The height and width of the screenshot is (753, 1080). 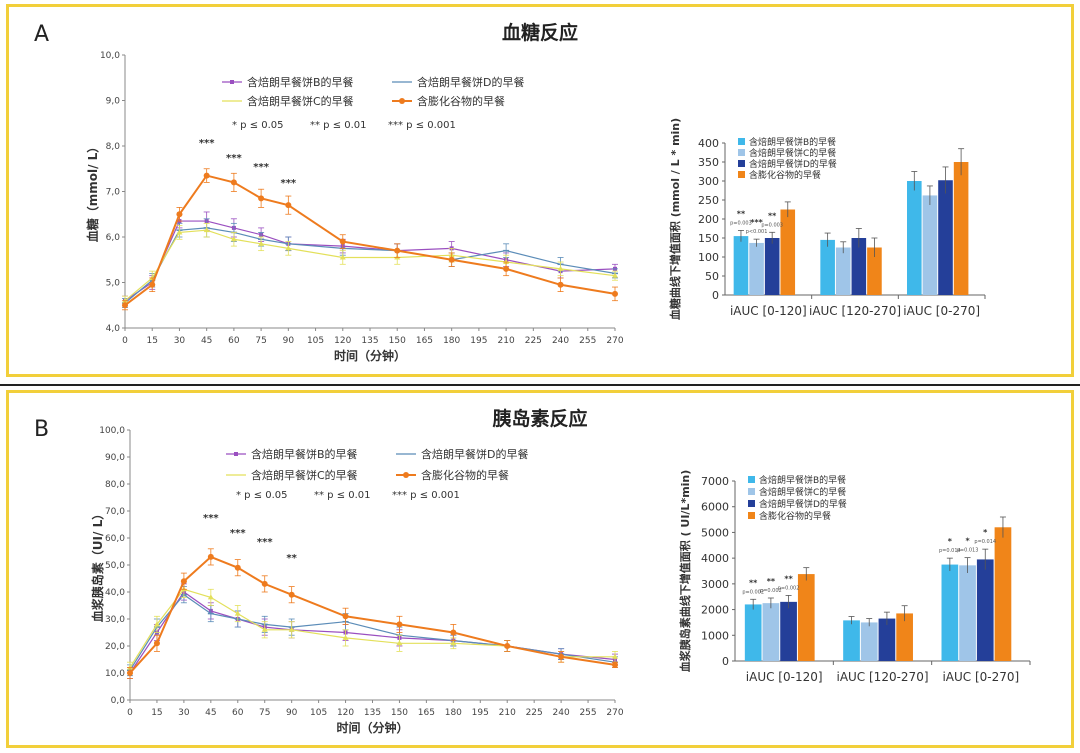 I want to click on y-tick-label: 1000, so click(x=715, y=635).